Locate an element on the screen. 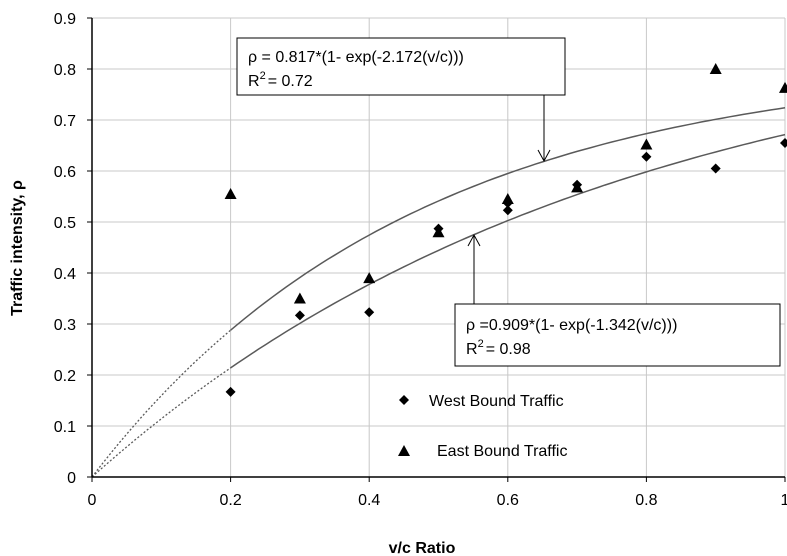 This screenshot has height=556, width=787. fit-curve-1-extrapolated is located at coordinates (161, 403).